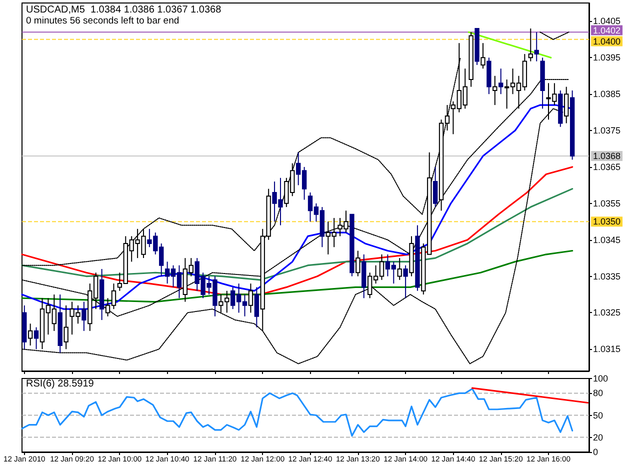 The height and width of the screenshot is (470, 625). What do you see at coordinates (607, 313) in the screenshot?
I see `y-tick-label: 1.0325` at bounding box center [607, 313].